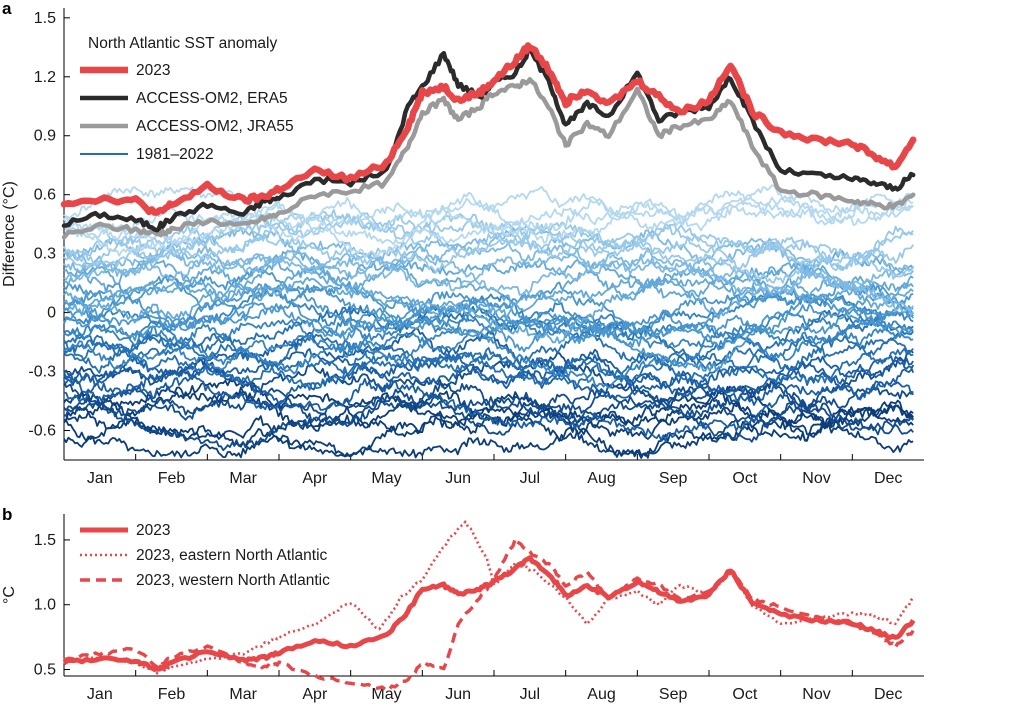  What do you see at coordinates (49, 225) in the screenshot?
I see `panel-a-y-ticks: 1.5 1.2 0.9 0.6 0.3 0 -0.3 -0.6` at bounding box center [49, 225].